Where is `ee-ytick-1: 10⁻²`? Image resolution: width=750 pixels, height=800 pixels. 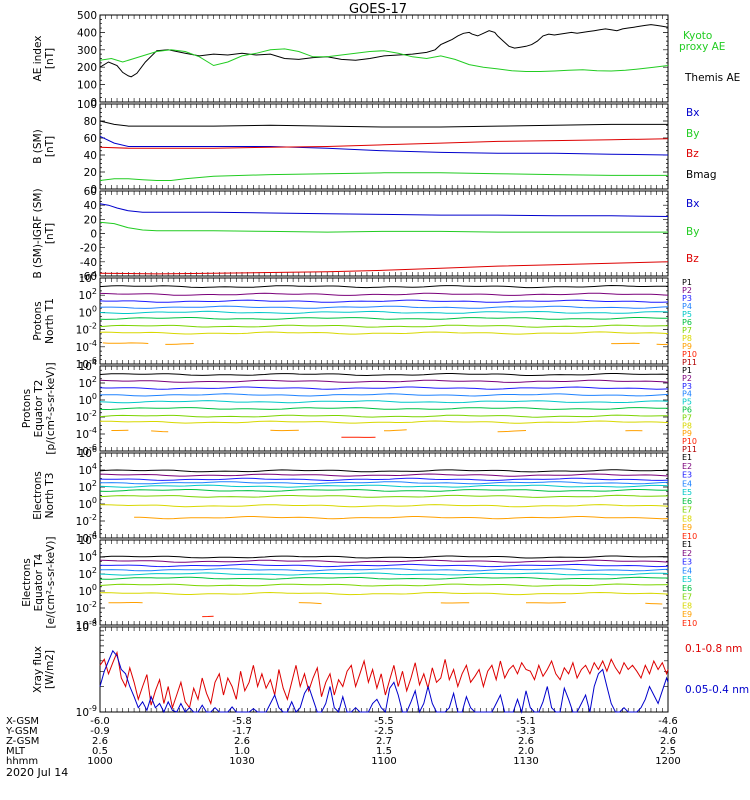
ee-ytick-1: 10⁻² is located at coordinates (86, 607).